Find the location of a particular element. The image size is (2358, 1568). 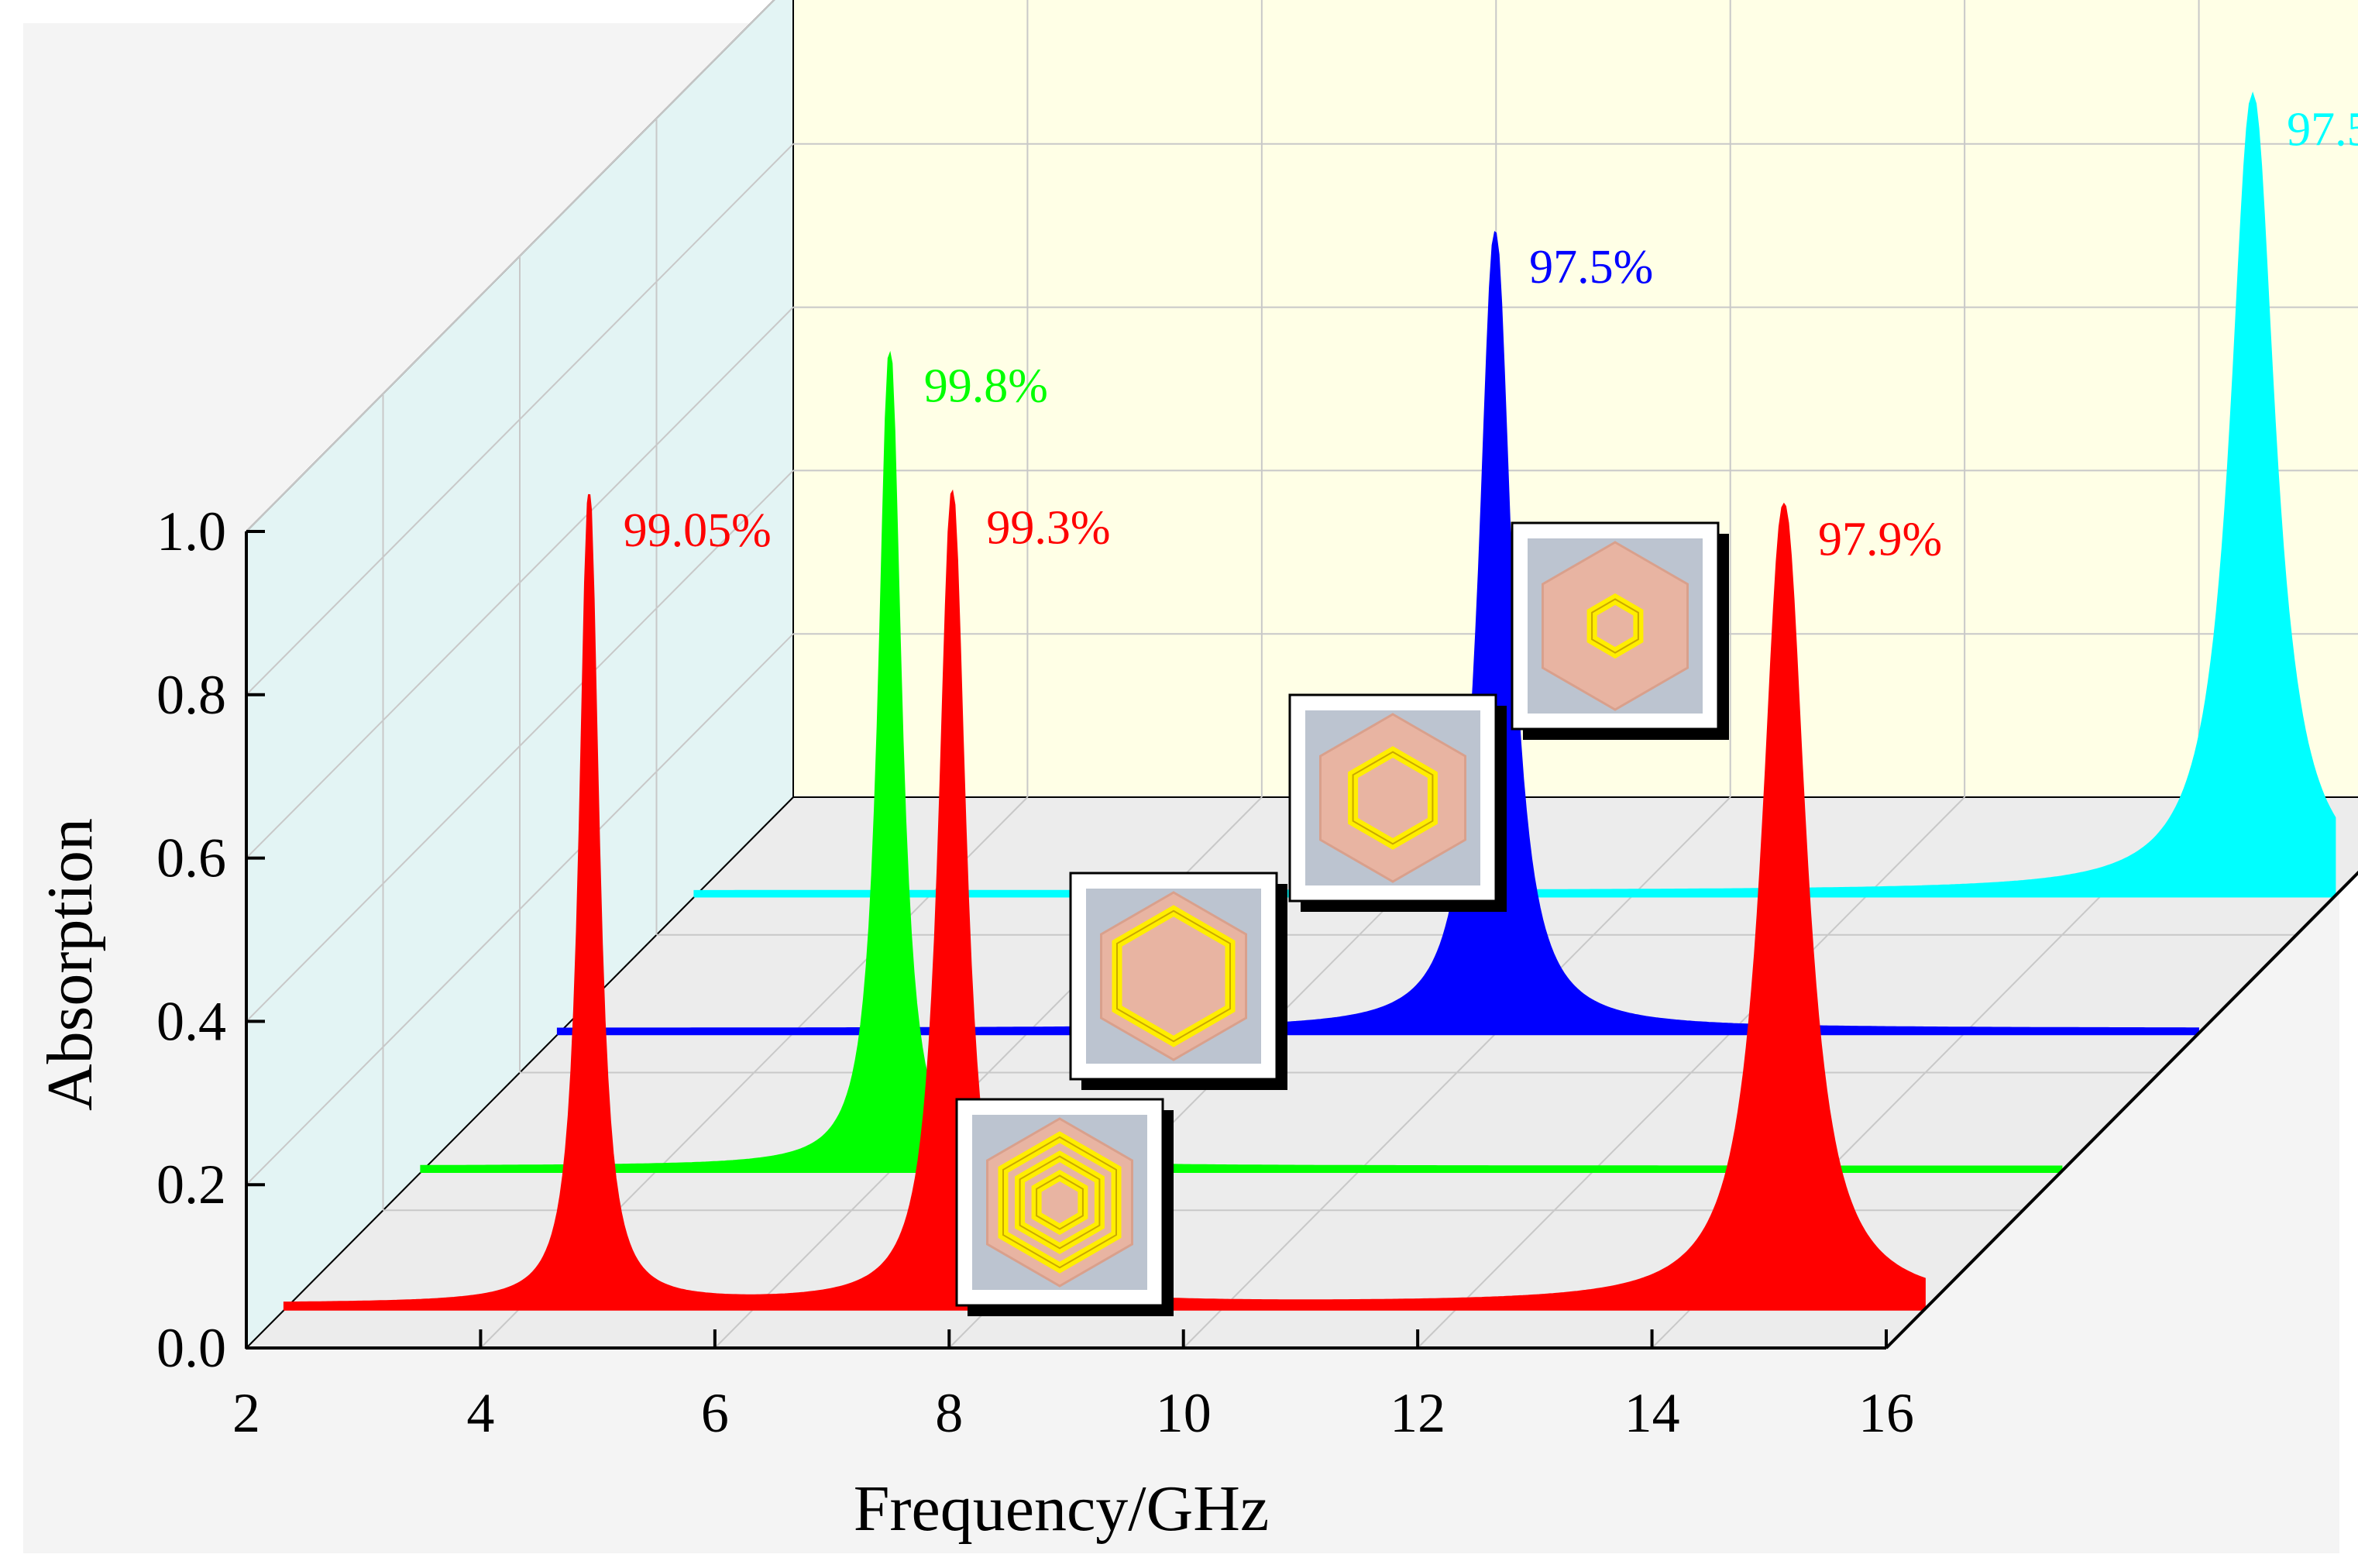

x-tick-label: 4 is located at coordinates (480, 1413).